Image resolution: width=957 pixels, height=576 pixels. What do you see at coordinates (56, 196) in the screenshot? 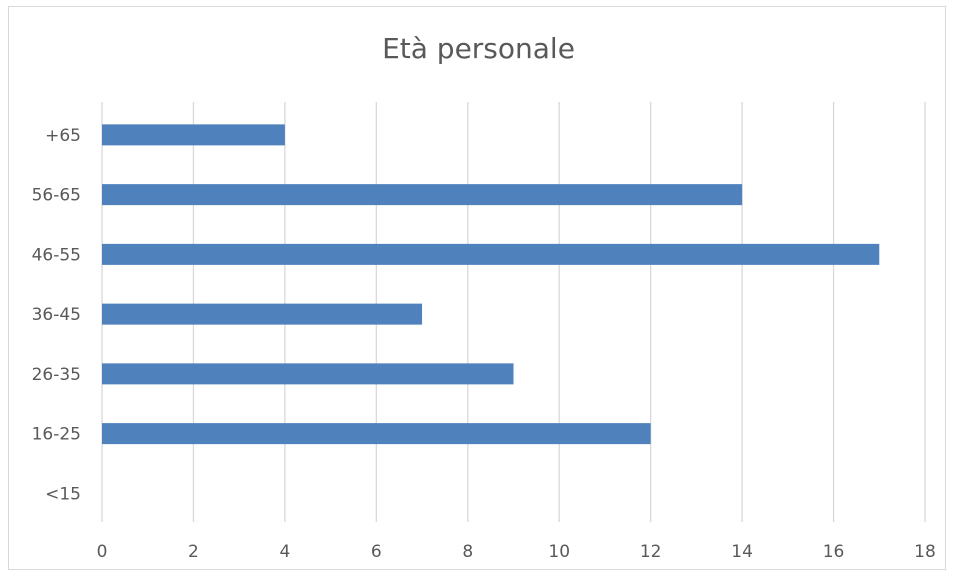
I see `y-tick-label: 56-65` at bounding box center [56, 196].